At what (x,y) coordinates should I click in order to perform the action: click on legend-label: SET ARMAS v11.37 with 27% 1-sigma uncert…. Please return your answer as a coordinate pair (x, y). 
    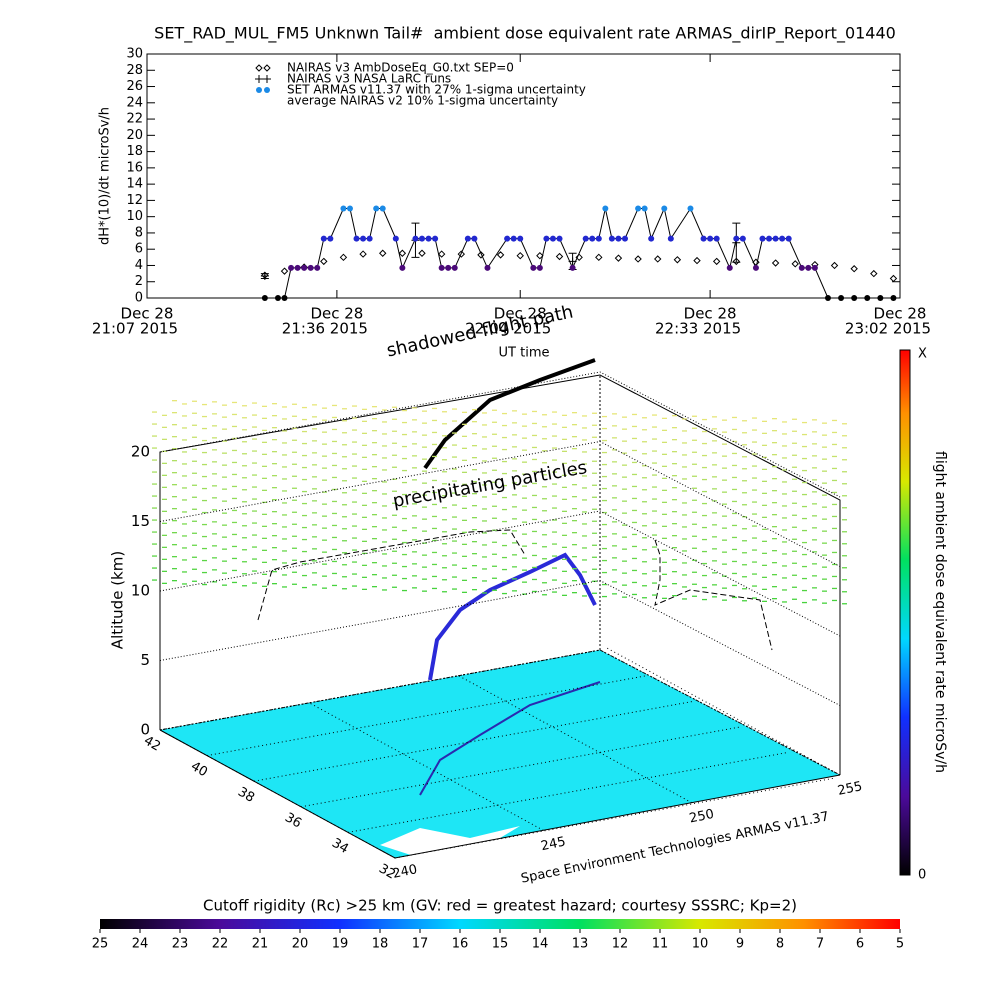
    Looking at the image, I should click on (436, 90).